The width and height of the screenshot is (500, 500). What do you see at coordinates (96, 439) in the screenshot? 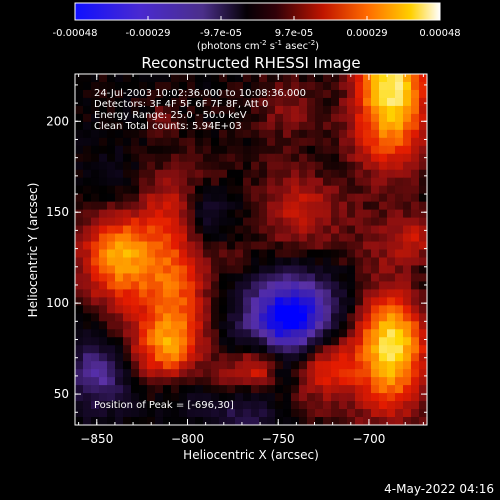
I see `x-tick-label: −850` at bounding box center [96, 439].